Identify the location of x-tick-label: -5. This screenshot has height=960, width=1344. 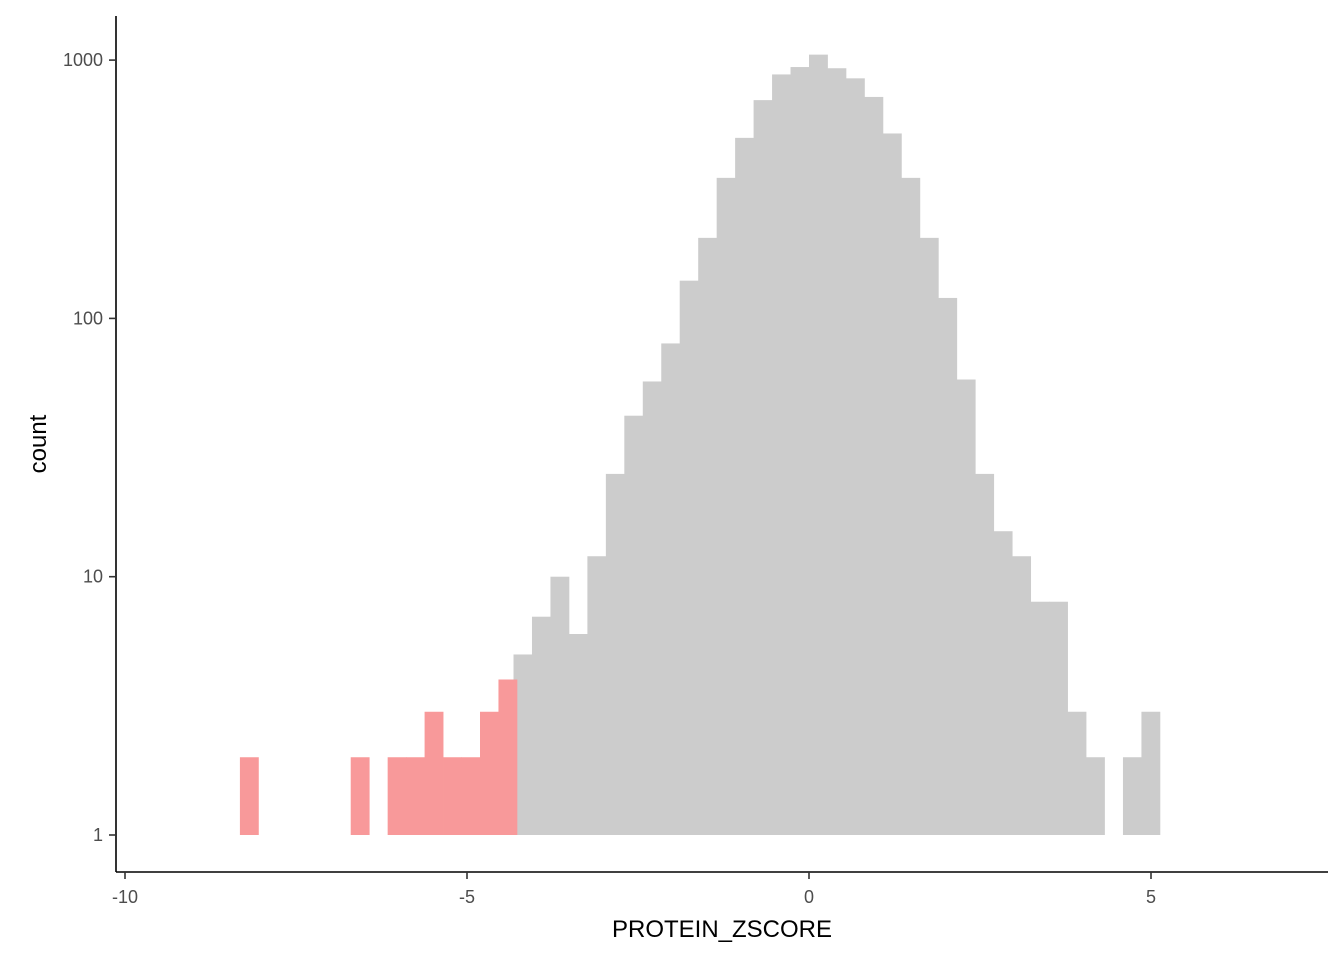
(467, 897).